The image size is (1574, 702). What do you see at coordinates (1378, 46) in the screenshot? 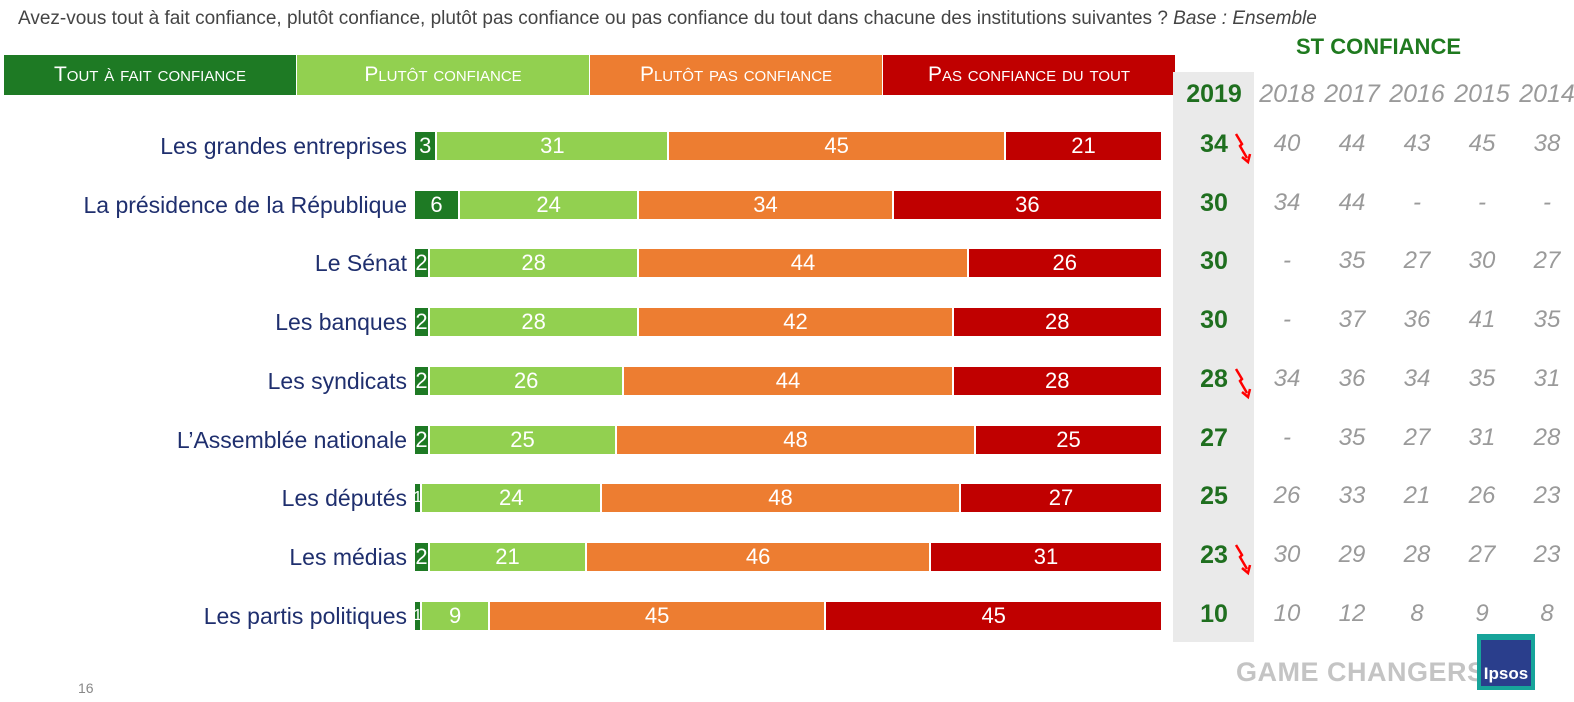
I see `st-confiance-title: ST CONFIANCE` at bounding box center [1378, 46].